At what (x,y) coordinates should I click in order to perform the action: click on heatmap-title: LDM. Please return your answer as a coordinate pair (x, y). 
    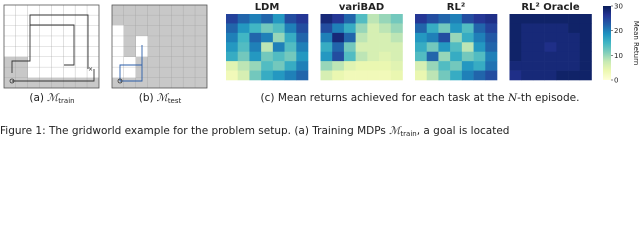
    Looking at the image, I should click on (267, 7).